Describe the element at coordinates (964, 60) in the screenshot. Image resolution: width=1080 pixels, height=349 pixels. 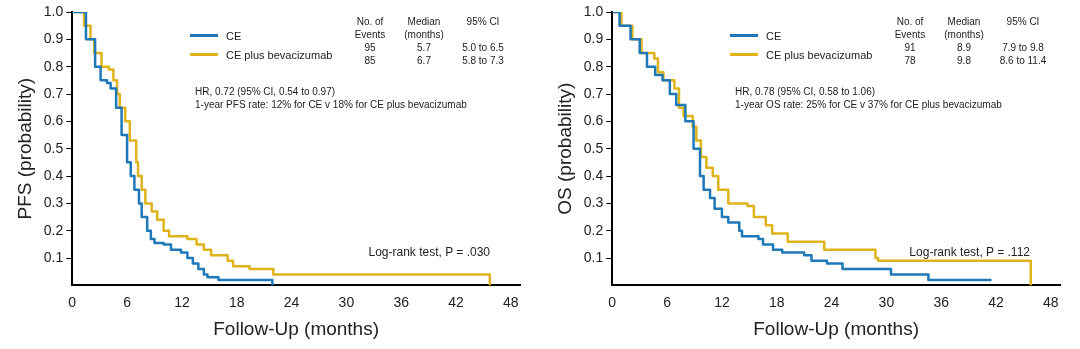
I see `annotation: 9.8` at that location.